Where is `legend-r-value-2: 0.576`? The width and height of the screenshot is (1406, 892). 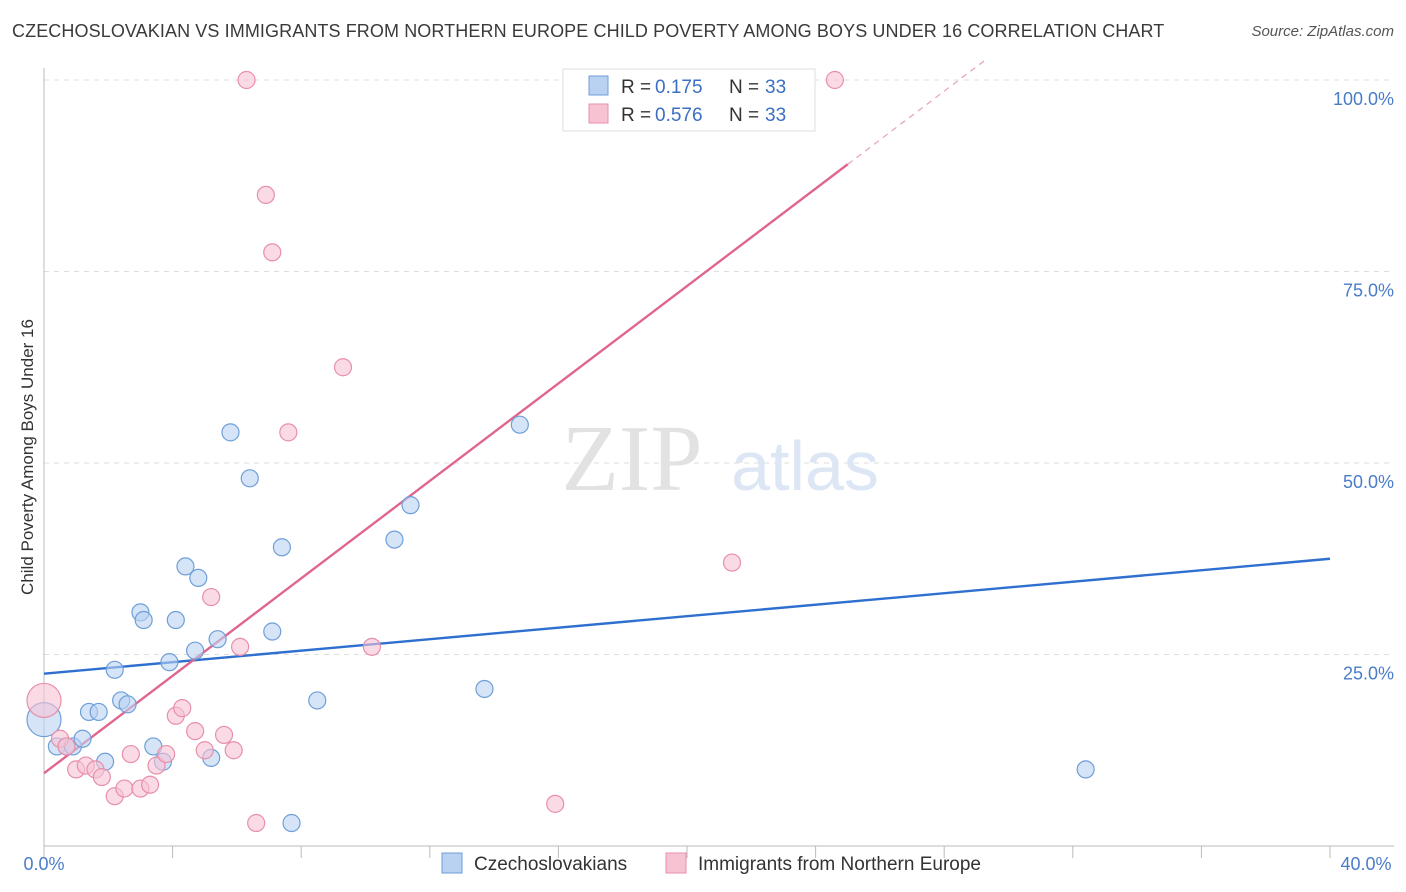
legend-r-value-2: 0.576 is located at coordinates (679, 115).